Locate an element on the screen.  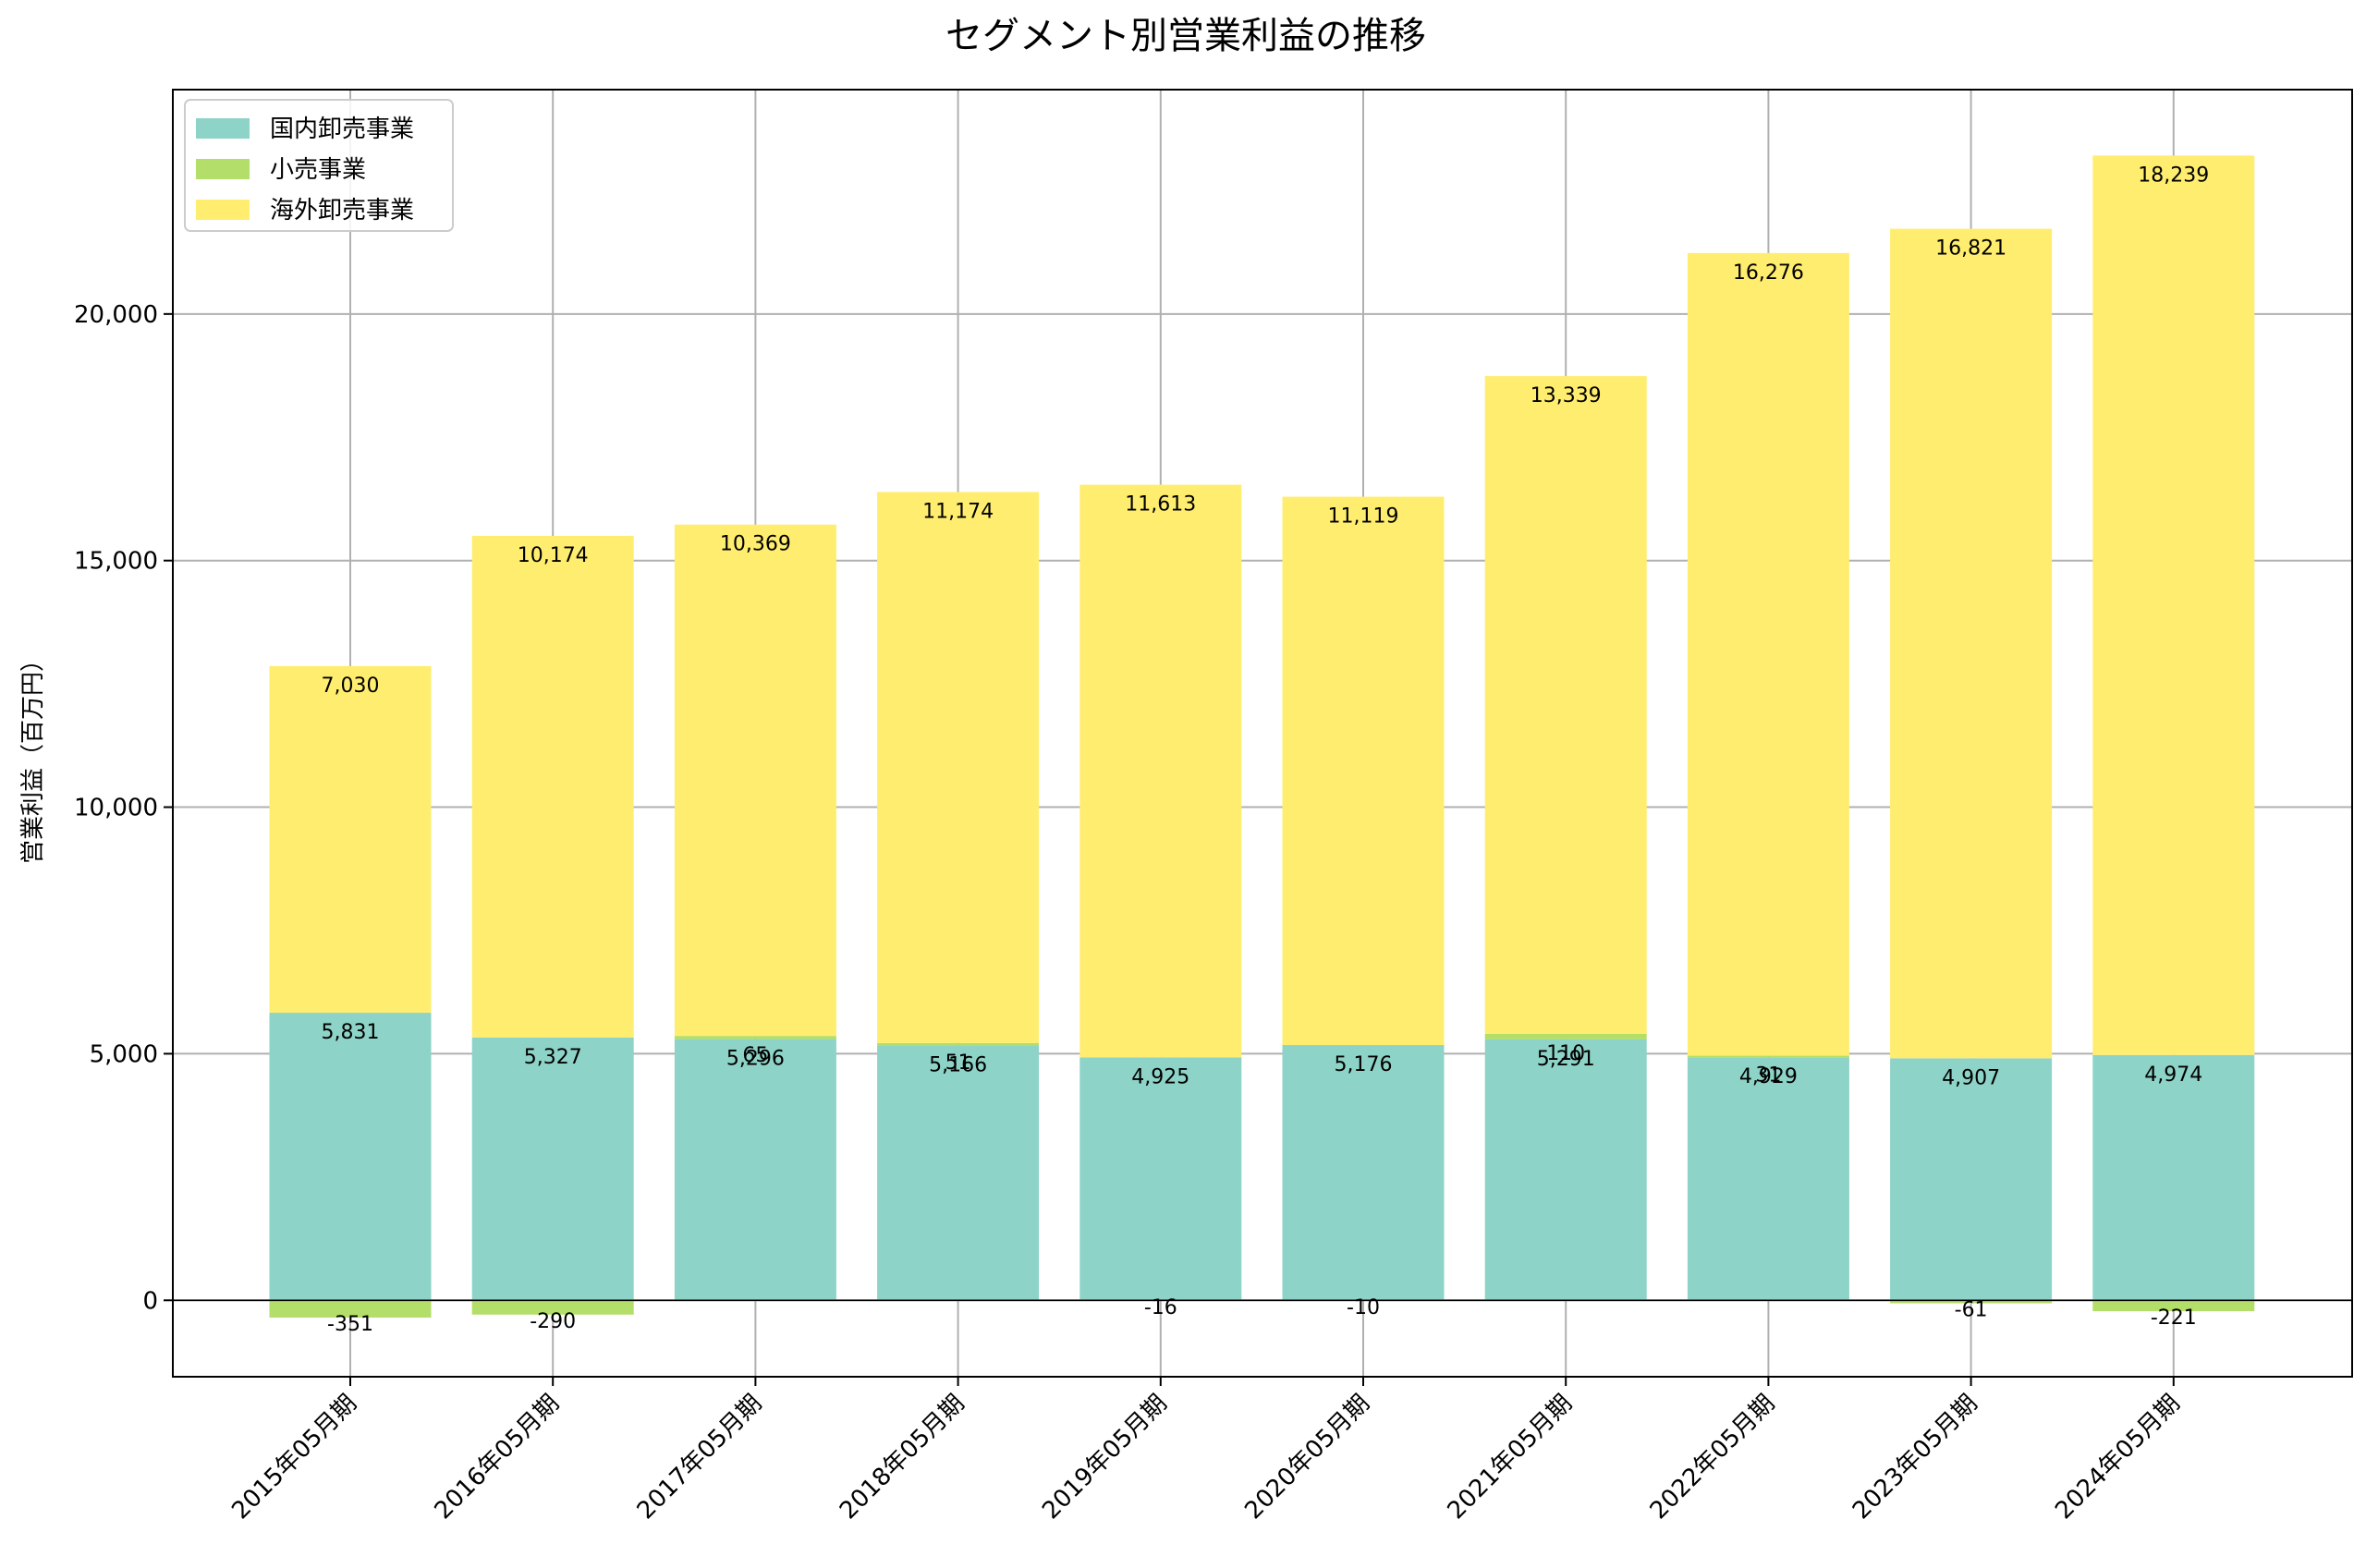
x-tick-label: 2022年05月期 is located at coordinates (1713, 1457).